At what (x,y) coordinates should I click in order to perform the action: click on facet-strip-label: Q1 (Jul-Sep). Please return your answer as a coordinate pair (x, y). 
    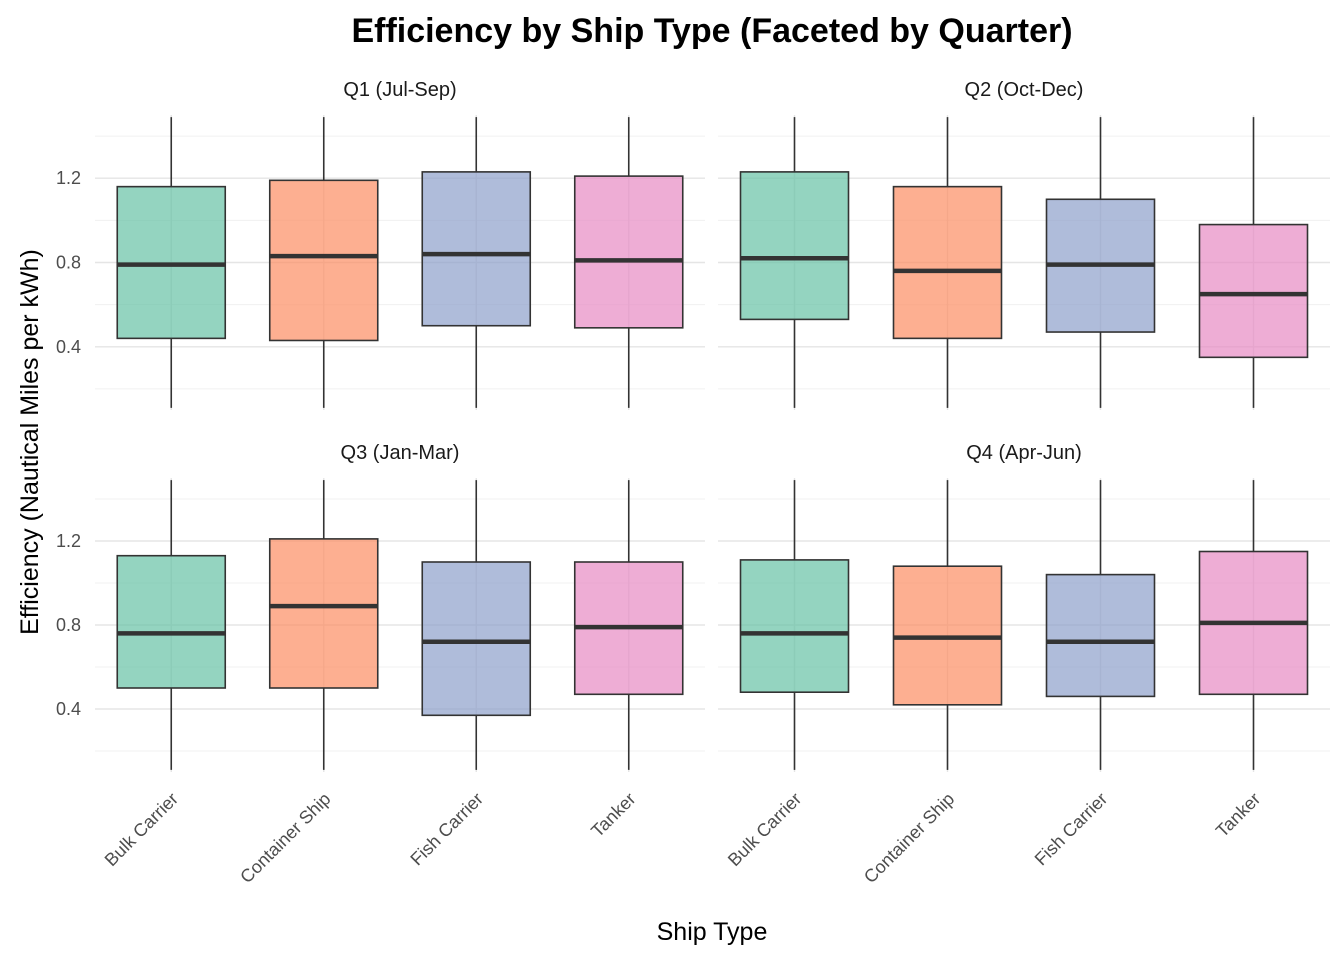
    Looking at the image, I should click on (399, 90).